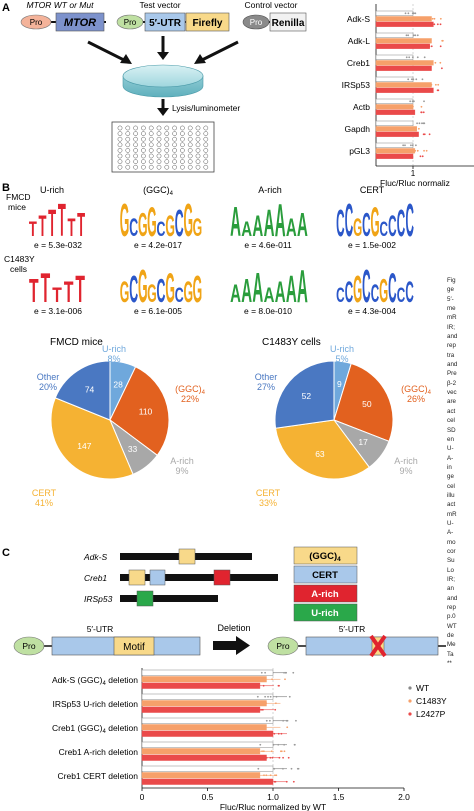 The width and height of the screenshot is (474, 811). Describe the element at coordinates (95, 681) in the screenshot. I see `chart-c-category-label: Adk-S (GGC)4 deletion` at that location.